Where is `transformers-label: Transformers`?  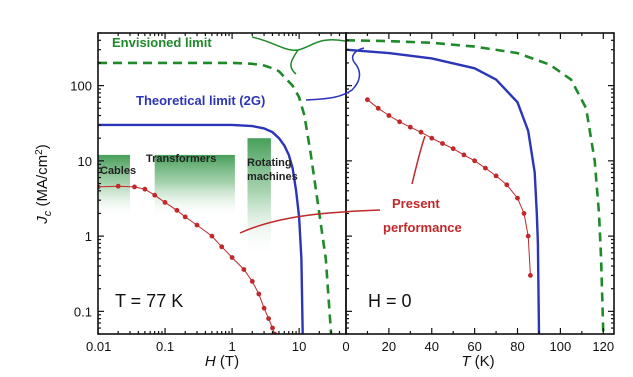
transformers-label: Transformers is located at coordinates (181, 159).